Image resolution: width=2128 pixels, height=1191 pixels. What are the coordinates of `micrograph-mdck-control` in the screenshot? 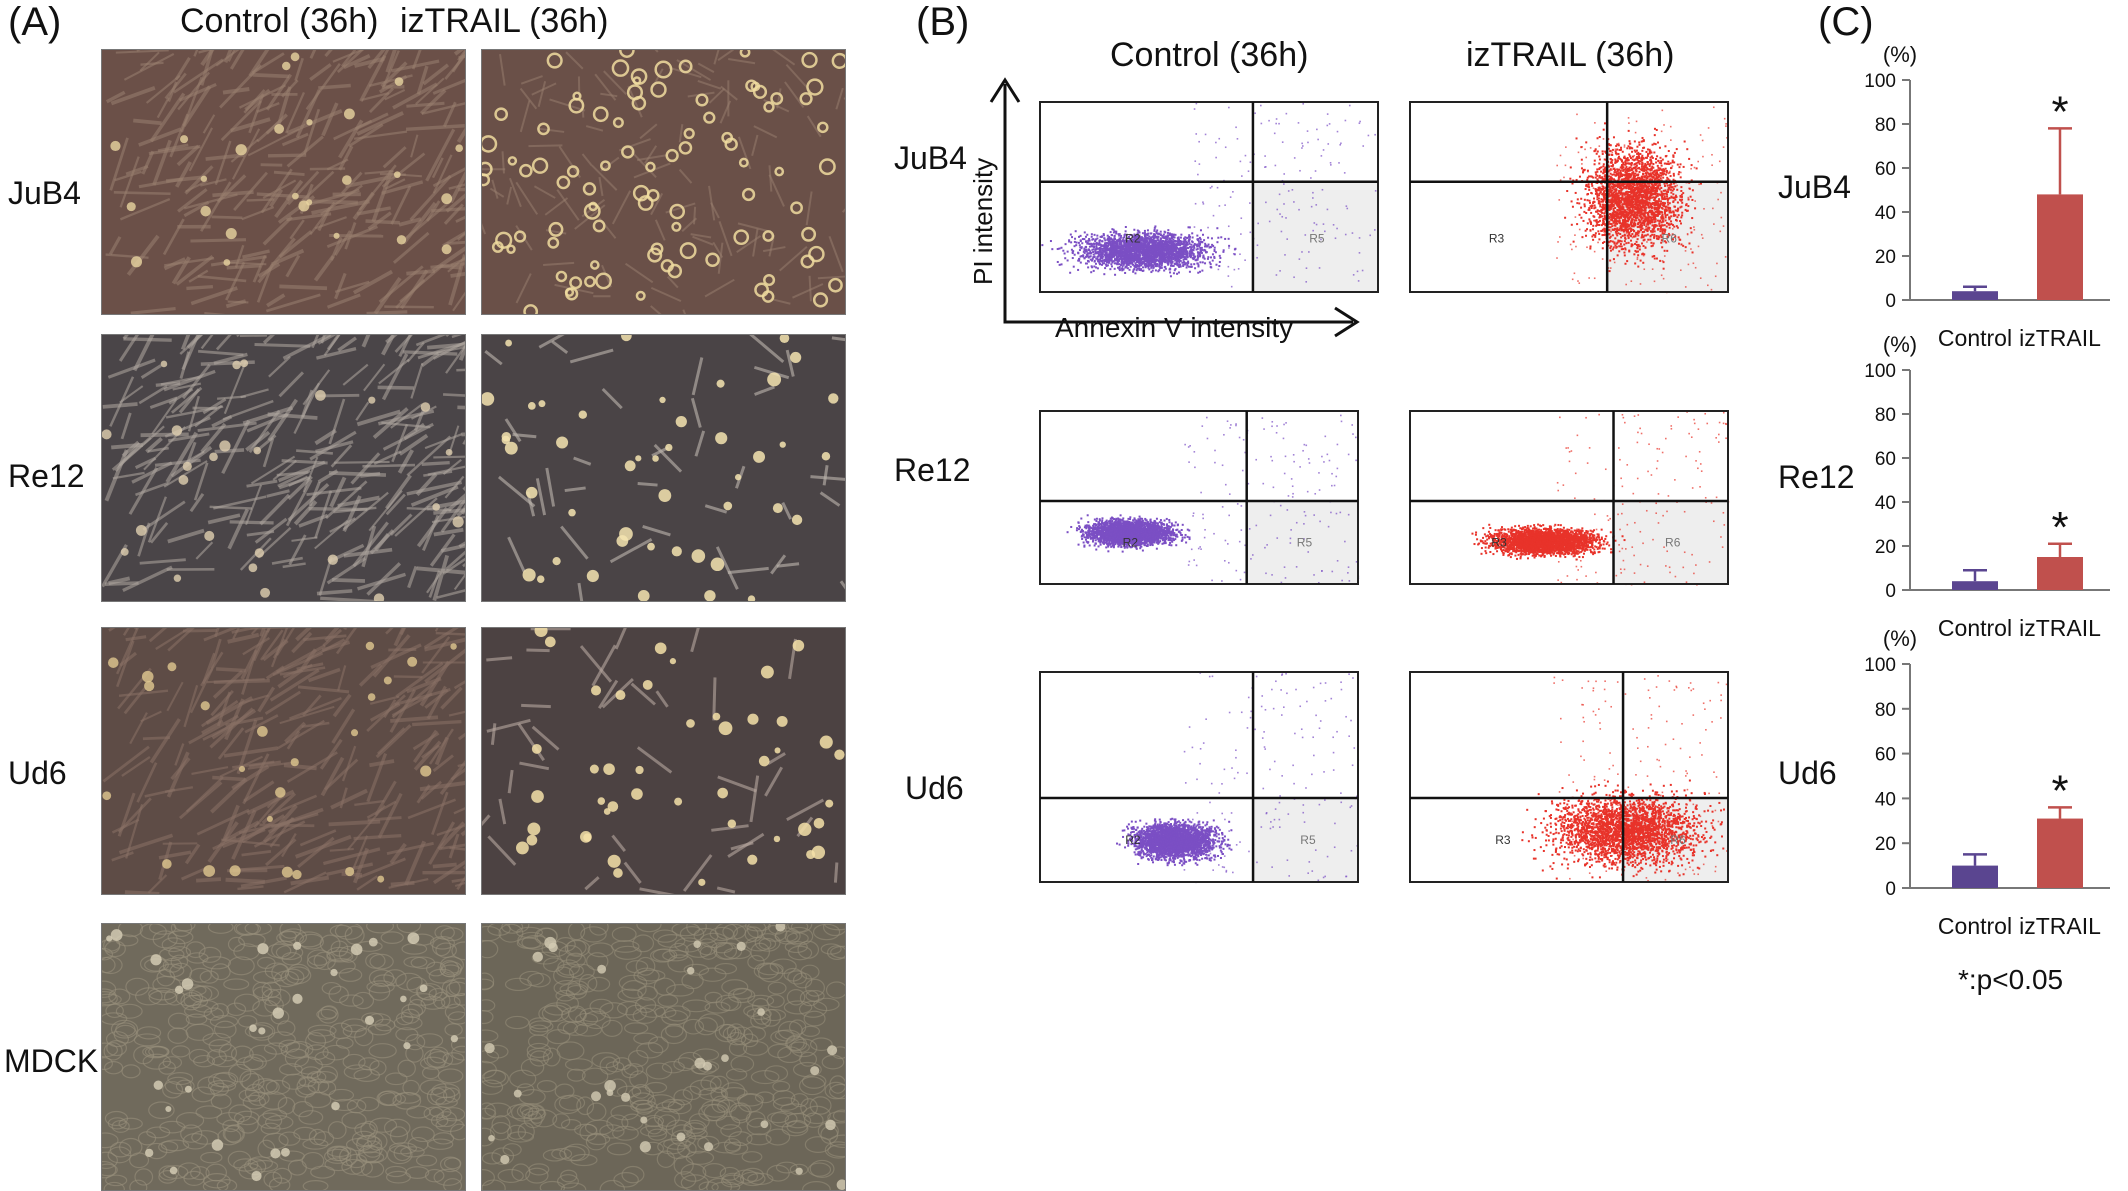 It's located at (283, 1057).